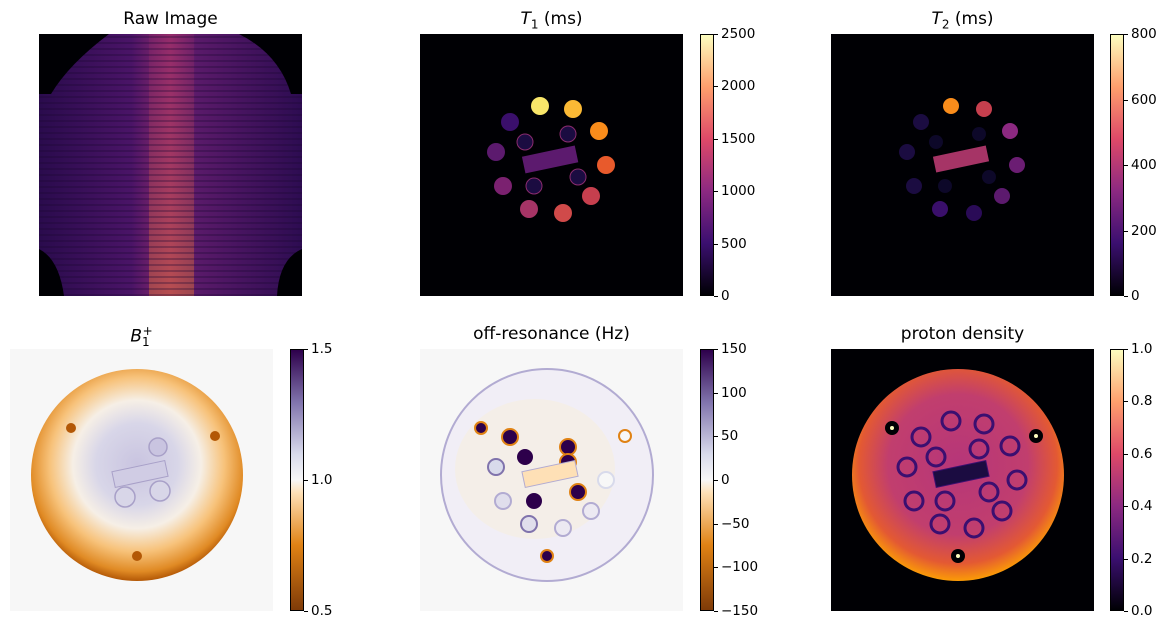 The height and width of the screenshot is (630, 1169). I want to click on b1-title: B1+, so click(141, 337).